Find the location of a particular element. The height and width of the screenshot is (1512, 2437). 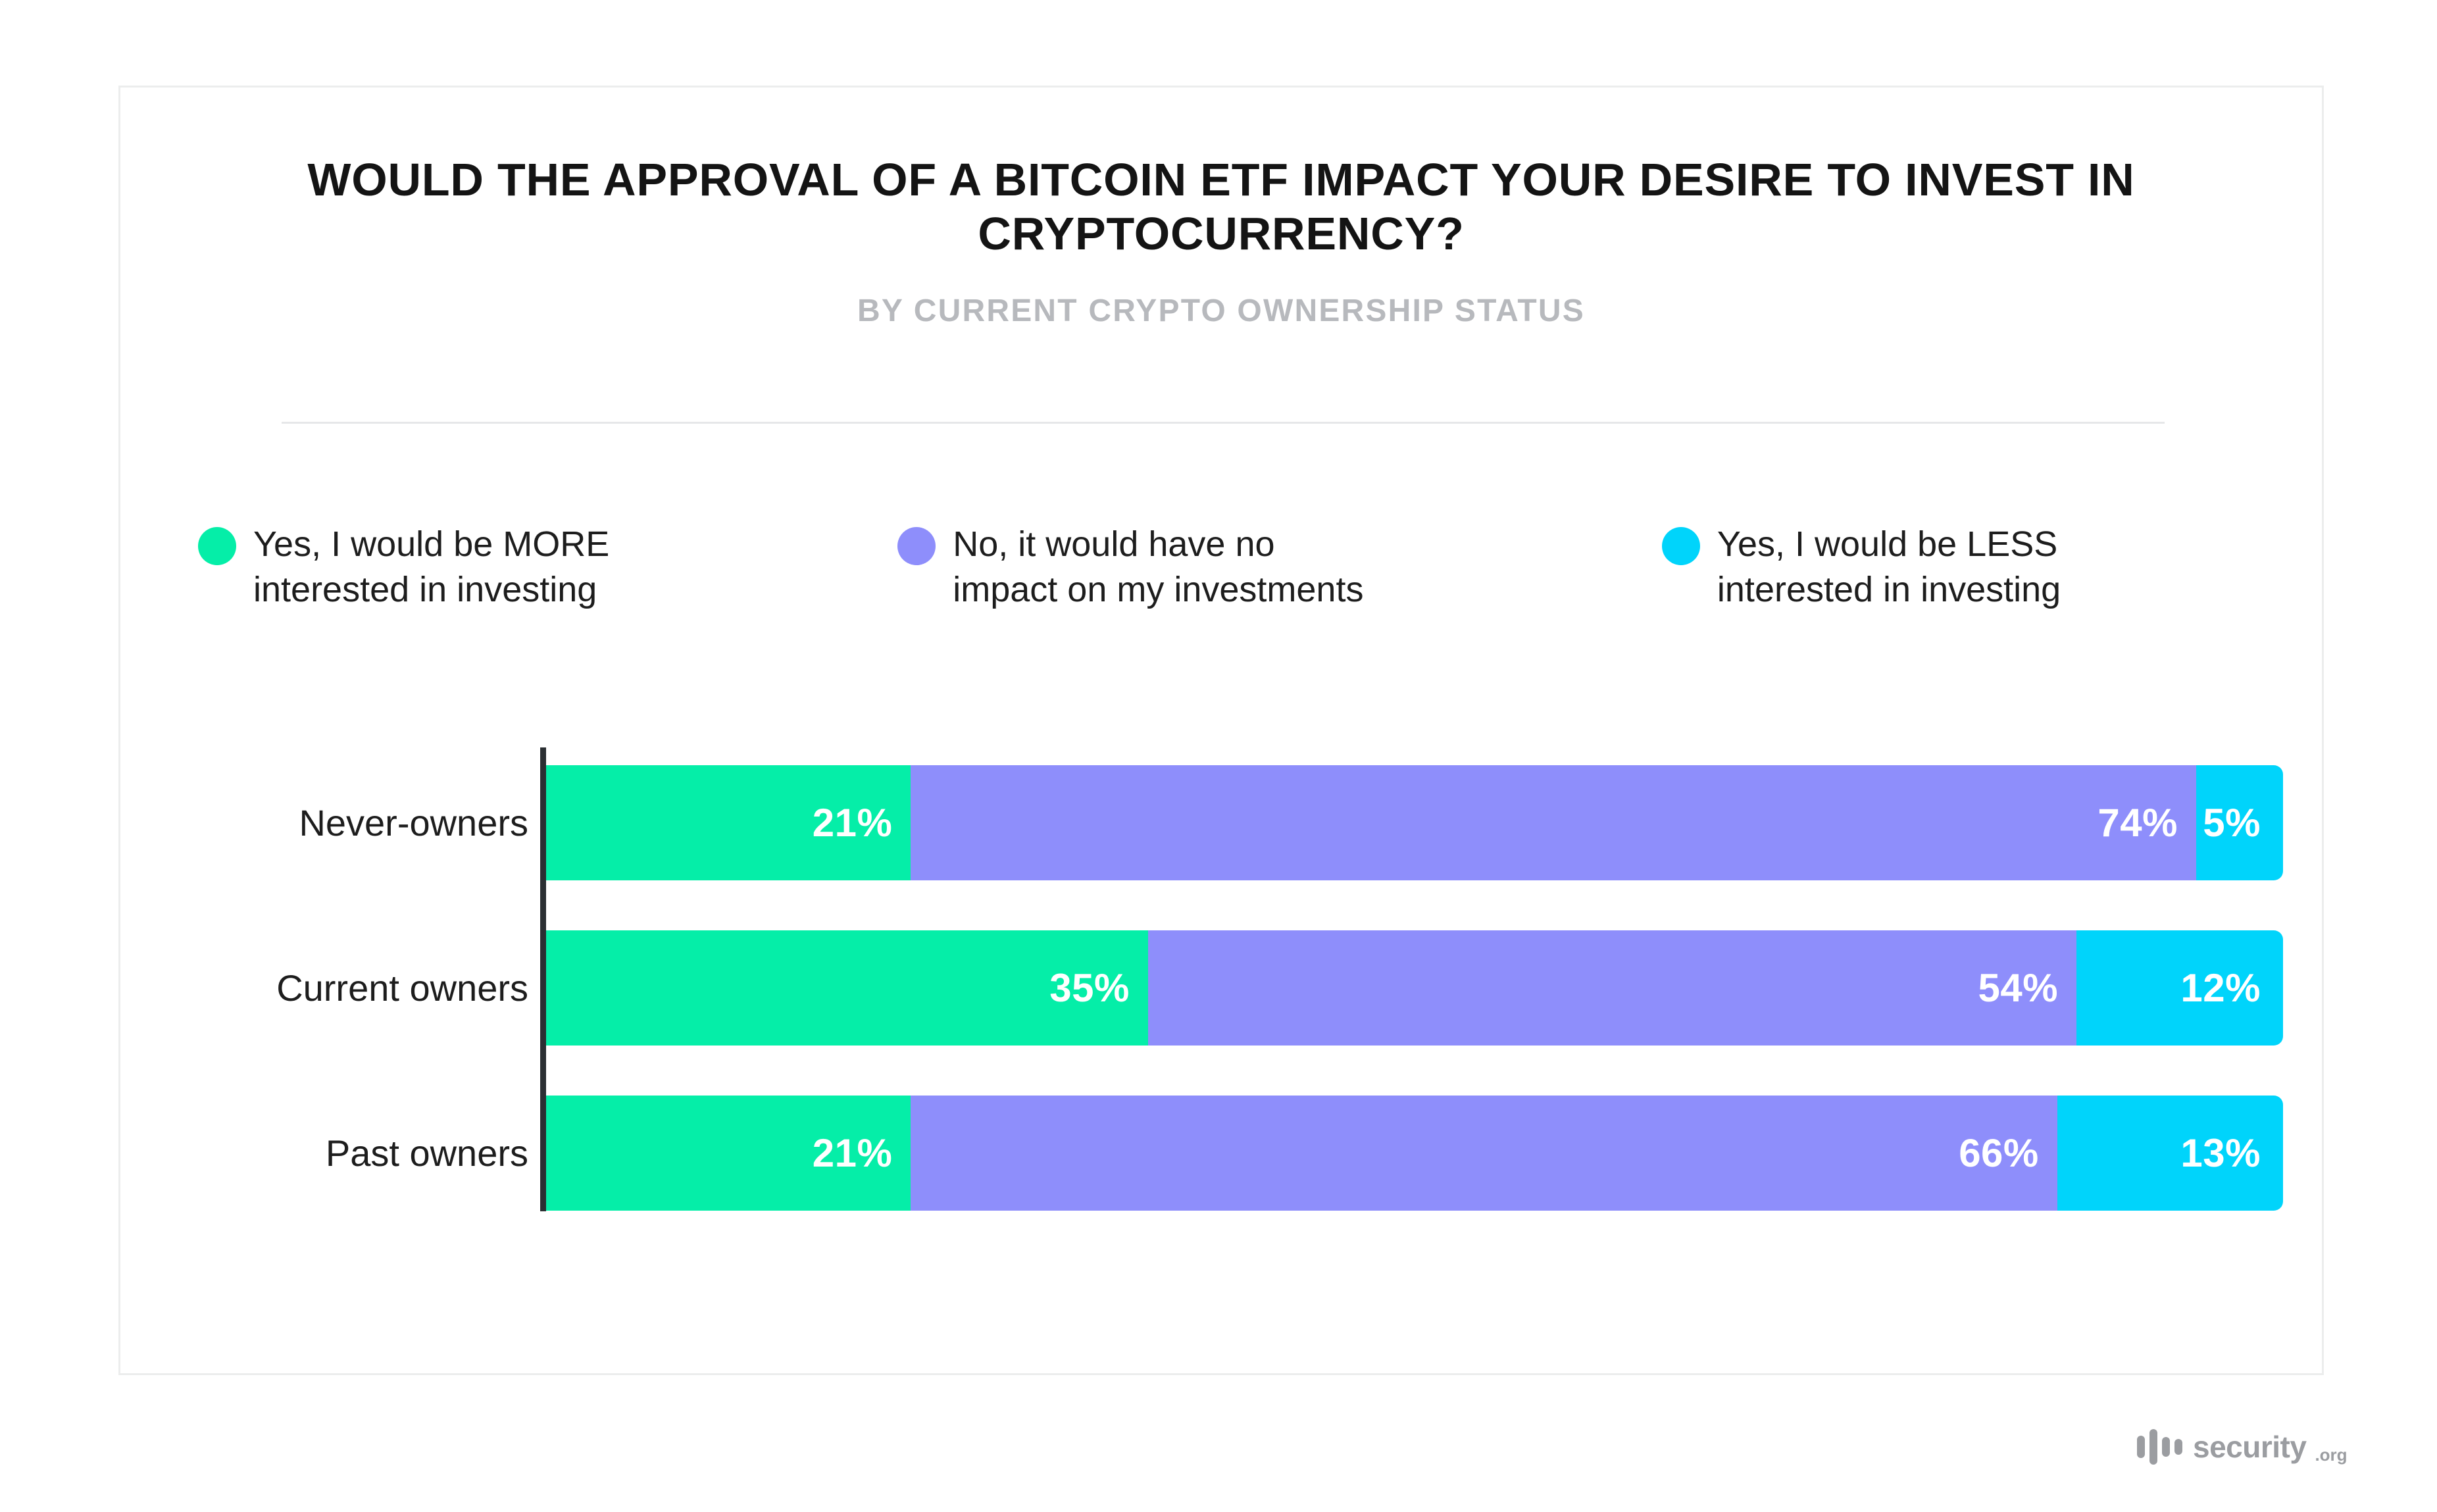

category-label: Never-owners is located at coordinates (413, 822).